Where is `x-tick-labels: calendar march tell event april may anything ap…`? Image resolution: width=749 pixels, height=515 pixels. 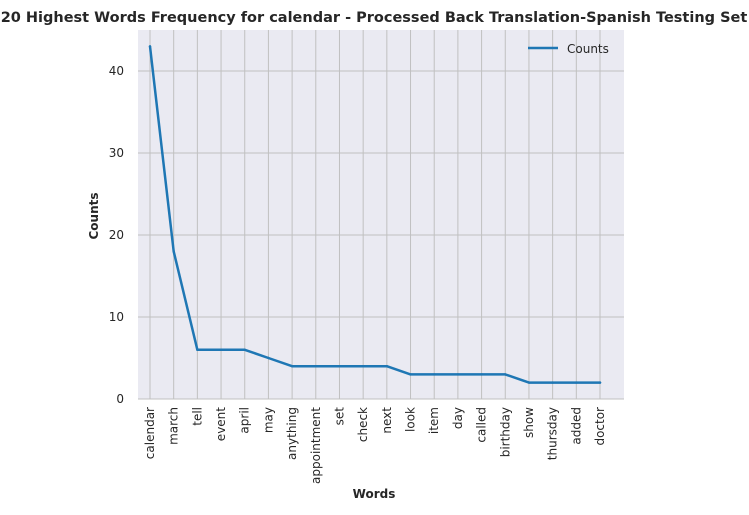 x-tick-labels: calendar march tell event april may anything ap… is located at coordinates (375, 445).